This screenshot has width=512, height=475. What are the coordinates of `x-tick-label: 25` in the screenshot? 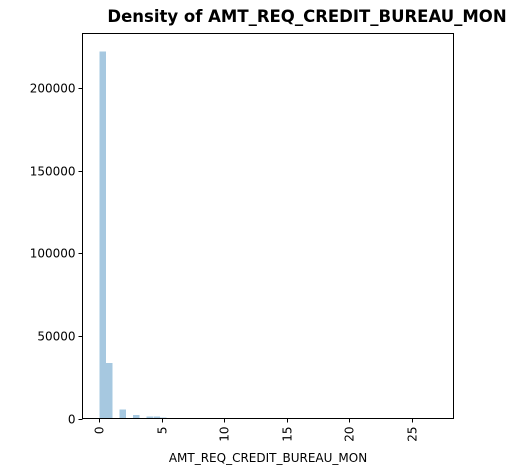 It's located at (413, 434).